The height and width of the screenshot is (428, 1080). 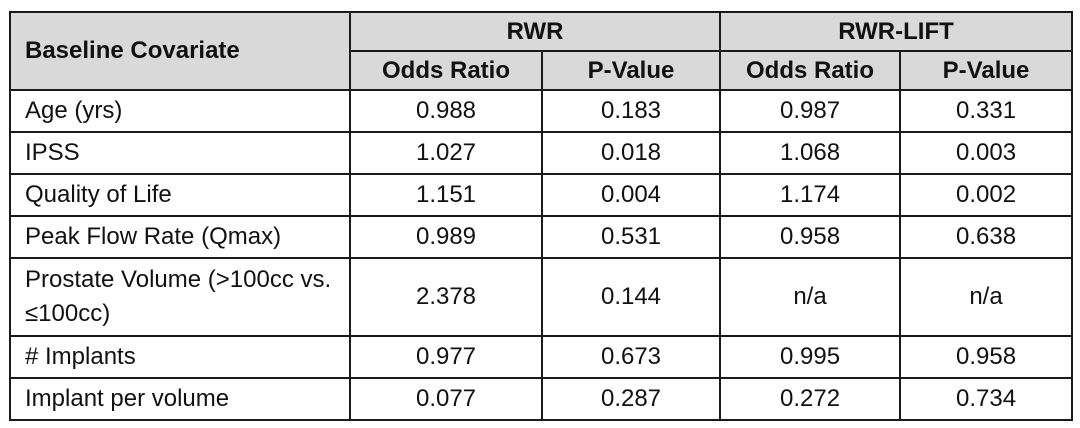 I want to click on rwr-lift-p-value-cell: 0.003, so click(x=986, y=153).